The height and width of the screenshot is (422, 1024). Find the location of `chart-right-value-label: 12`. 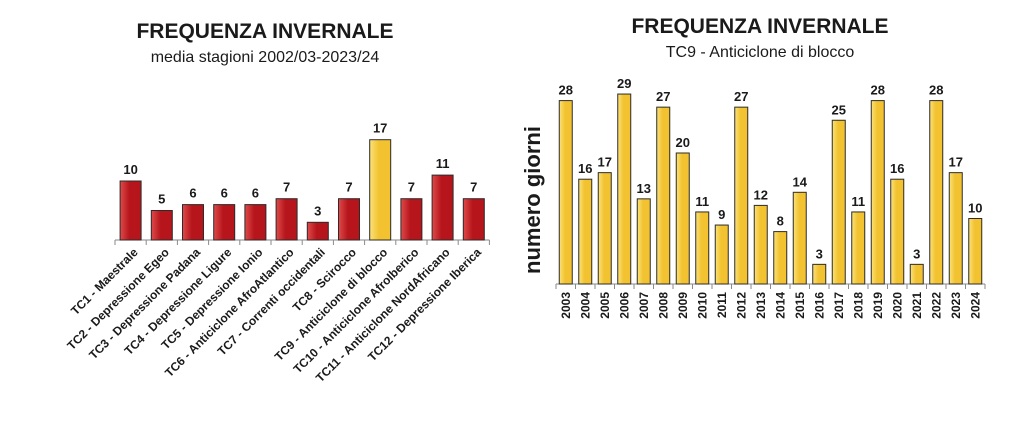

chart-right-value-label: 12 is located at coordinates (761, 194).